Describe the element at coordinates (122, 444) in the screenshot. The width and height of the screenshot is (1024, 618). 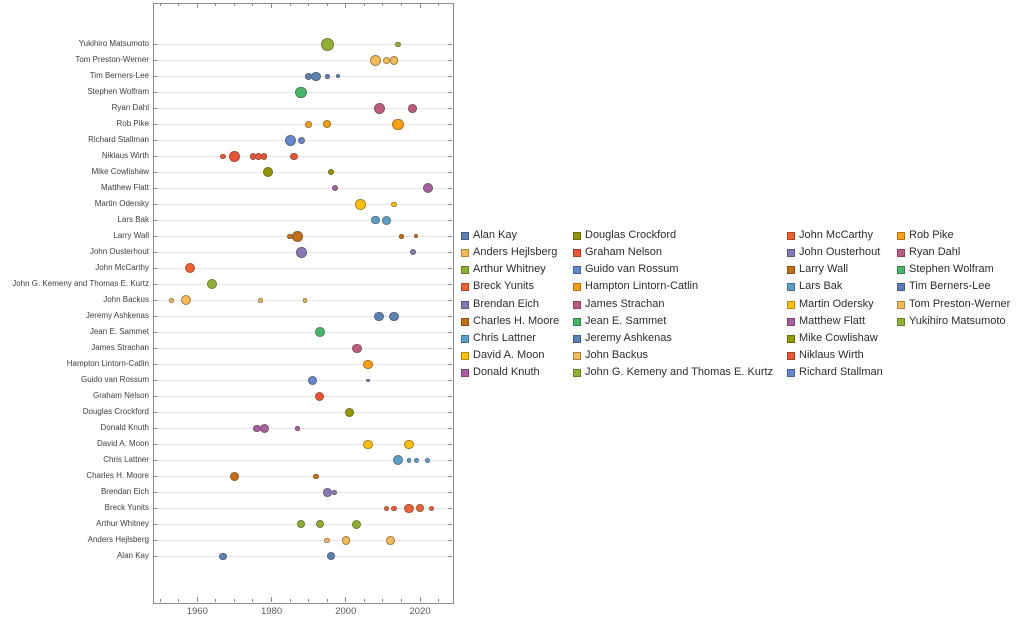
I see `y-axis-category-label: David A. Moon` at that location.